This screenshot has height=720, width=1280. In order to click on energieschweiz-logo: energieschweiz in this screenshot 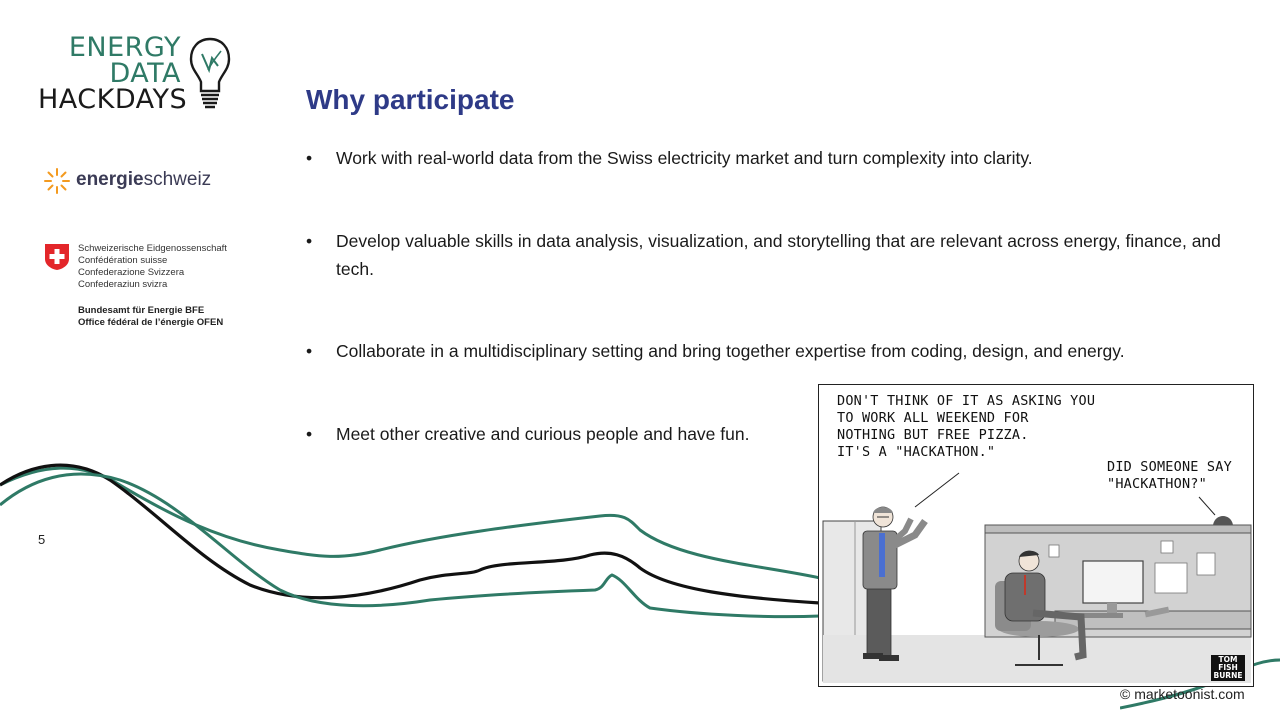, I will do `click(144, 181)`.